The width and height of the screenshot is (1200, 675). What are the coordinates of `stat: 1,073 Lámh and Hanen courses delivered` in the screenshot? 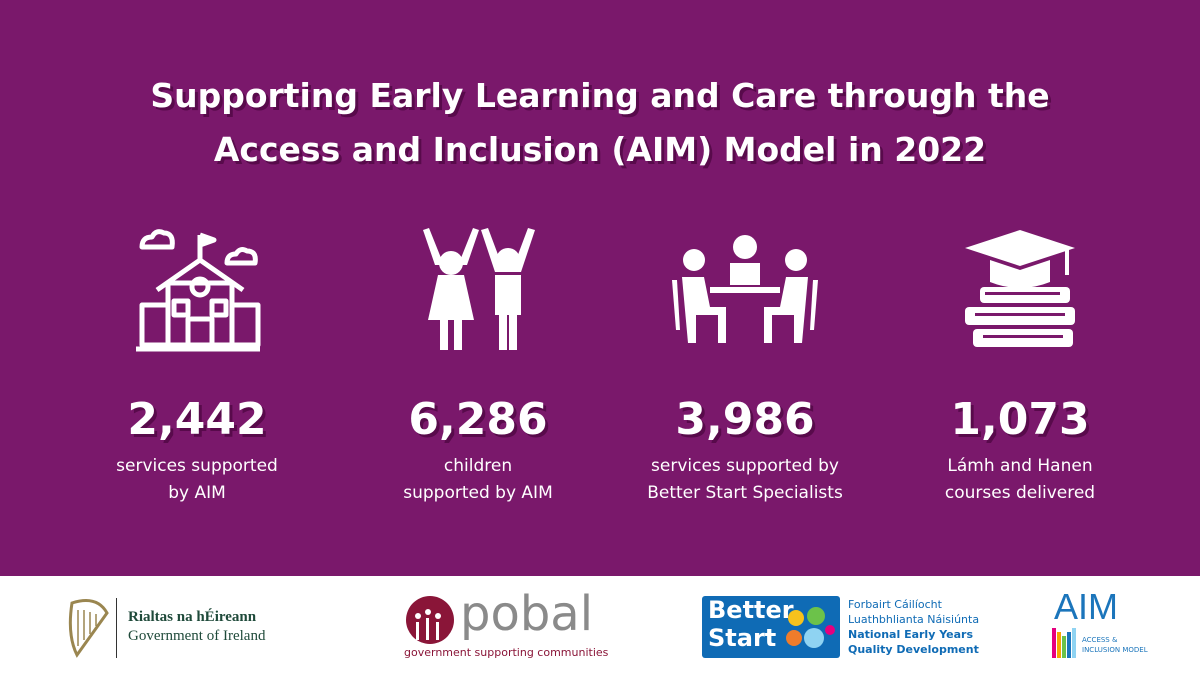 It's located at (1020, 366).